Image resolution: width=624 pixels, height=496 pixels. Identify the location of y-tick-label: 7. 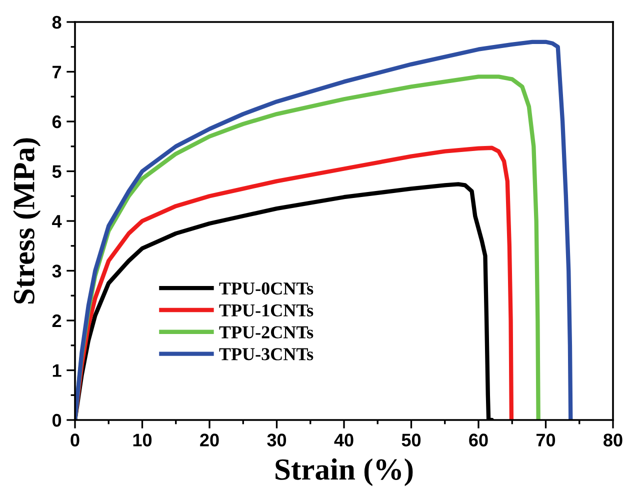
(57, 72).